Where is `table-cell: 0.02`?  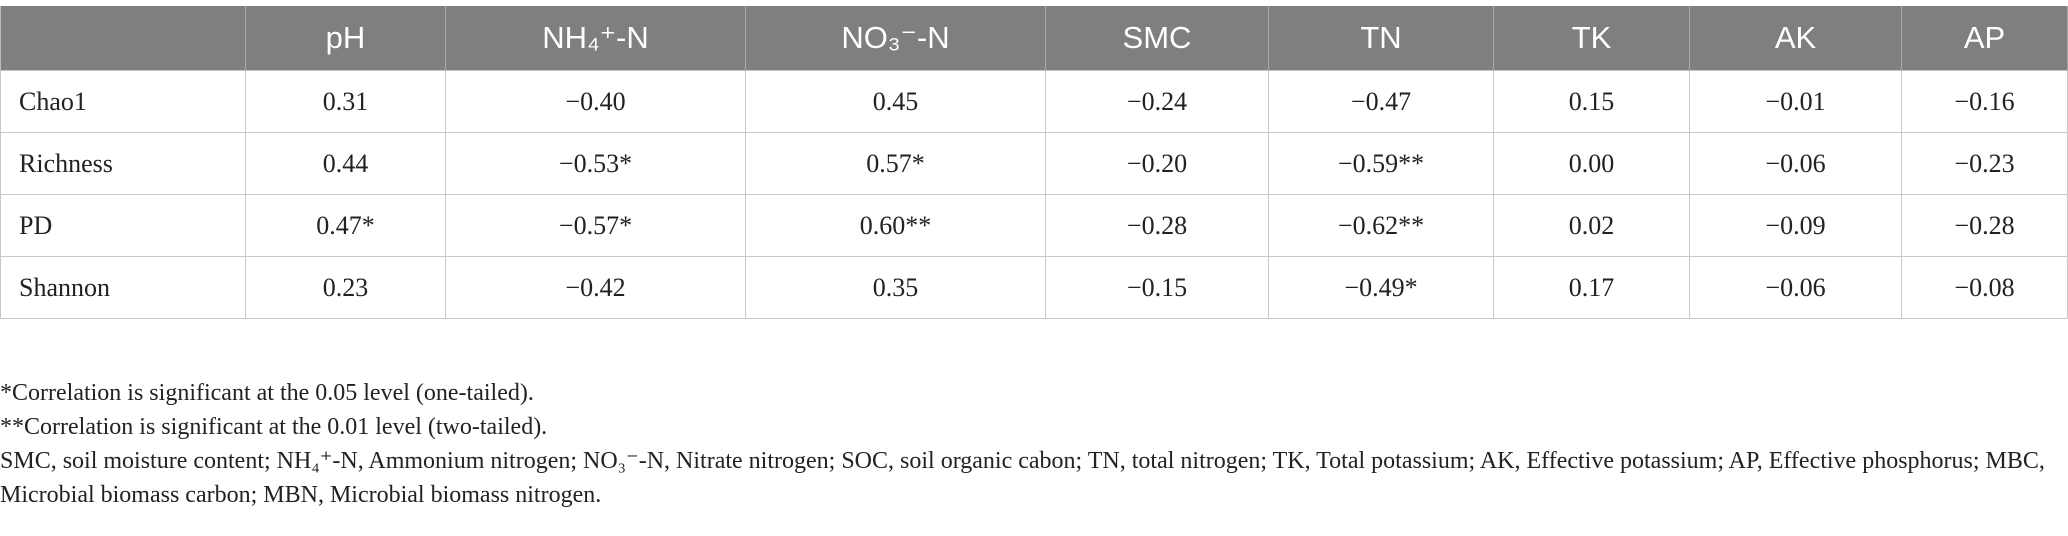 table-cell: 0.02 is located at coordinates (1591, 225).